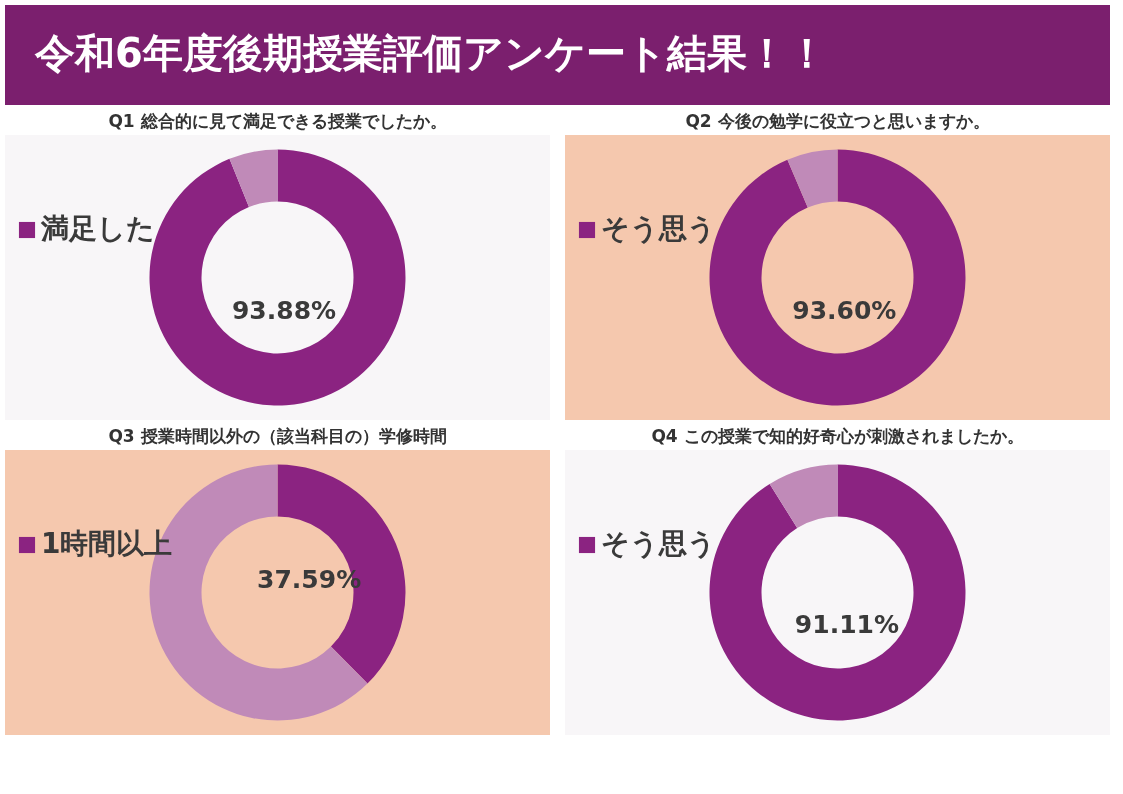 This screenshot has width=1123, height=794. Describe the element at coordinates (277, 436) in the screenshot. I see `chart-title: Q3 授業時間以外の（該当科目の）学修時間` at that location.